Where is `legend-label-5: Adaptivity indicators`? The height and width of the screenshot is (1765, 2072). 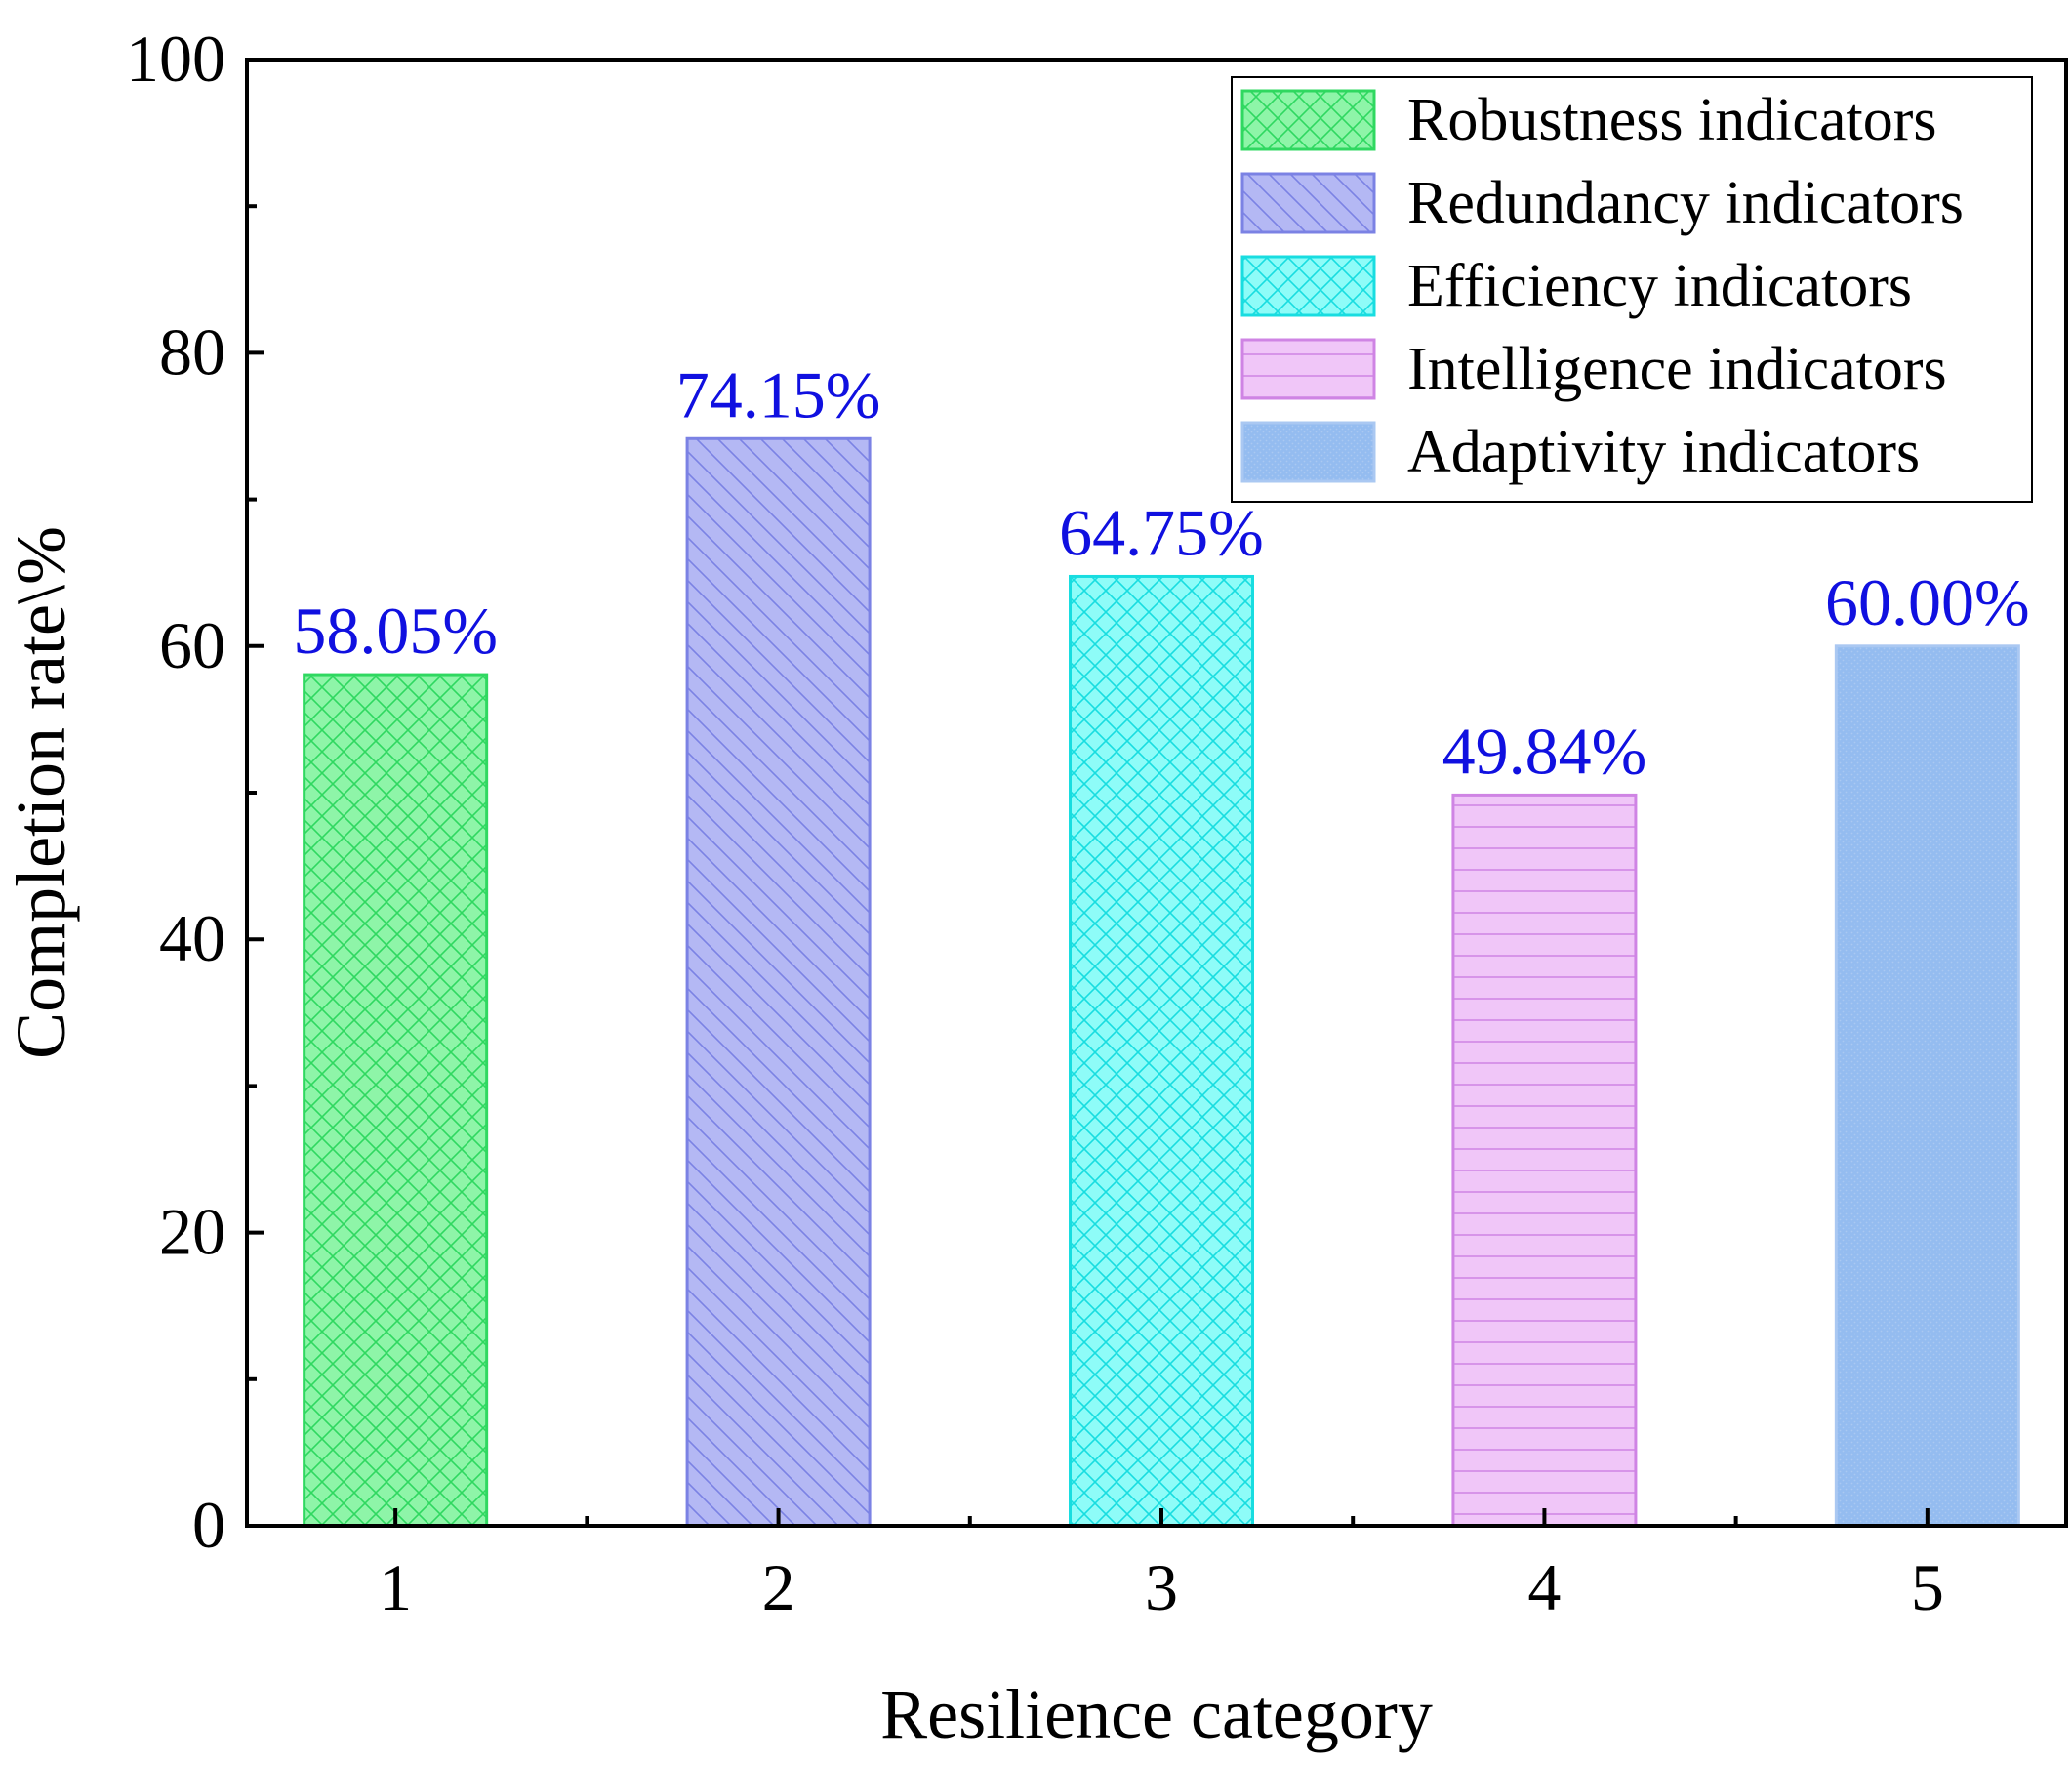
legend-label-5: Adaptivity indicators is located at coordinates (1663, 452).